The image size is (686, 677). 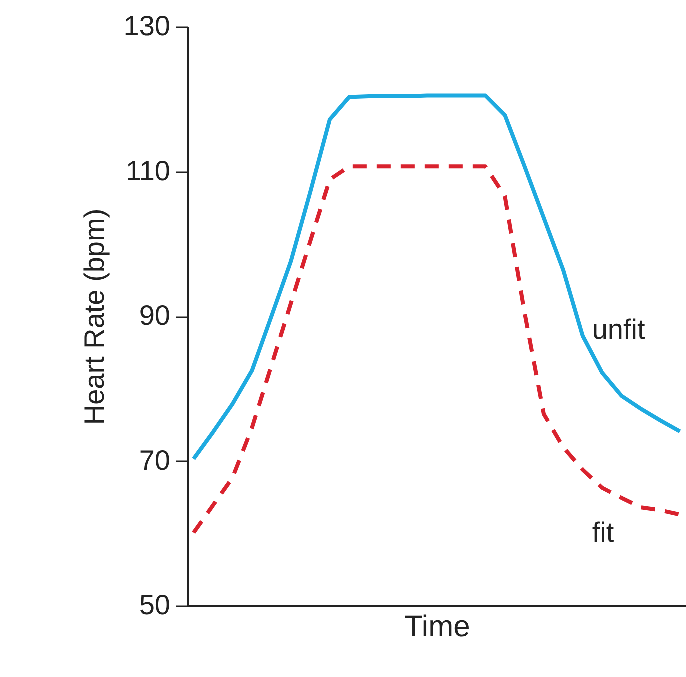 I want to click on y-tick-label: 130, so click(x=147, y=26).